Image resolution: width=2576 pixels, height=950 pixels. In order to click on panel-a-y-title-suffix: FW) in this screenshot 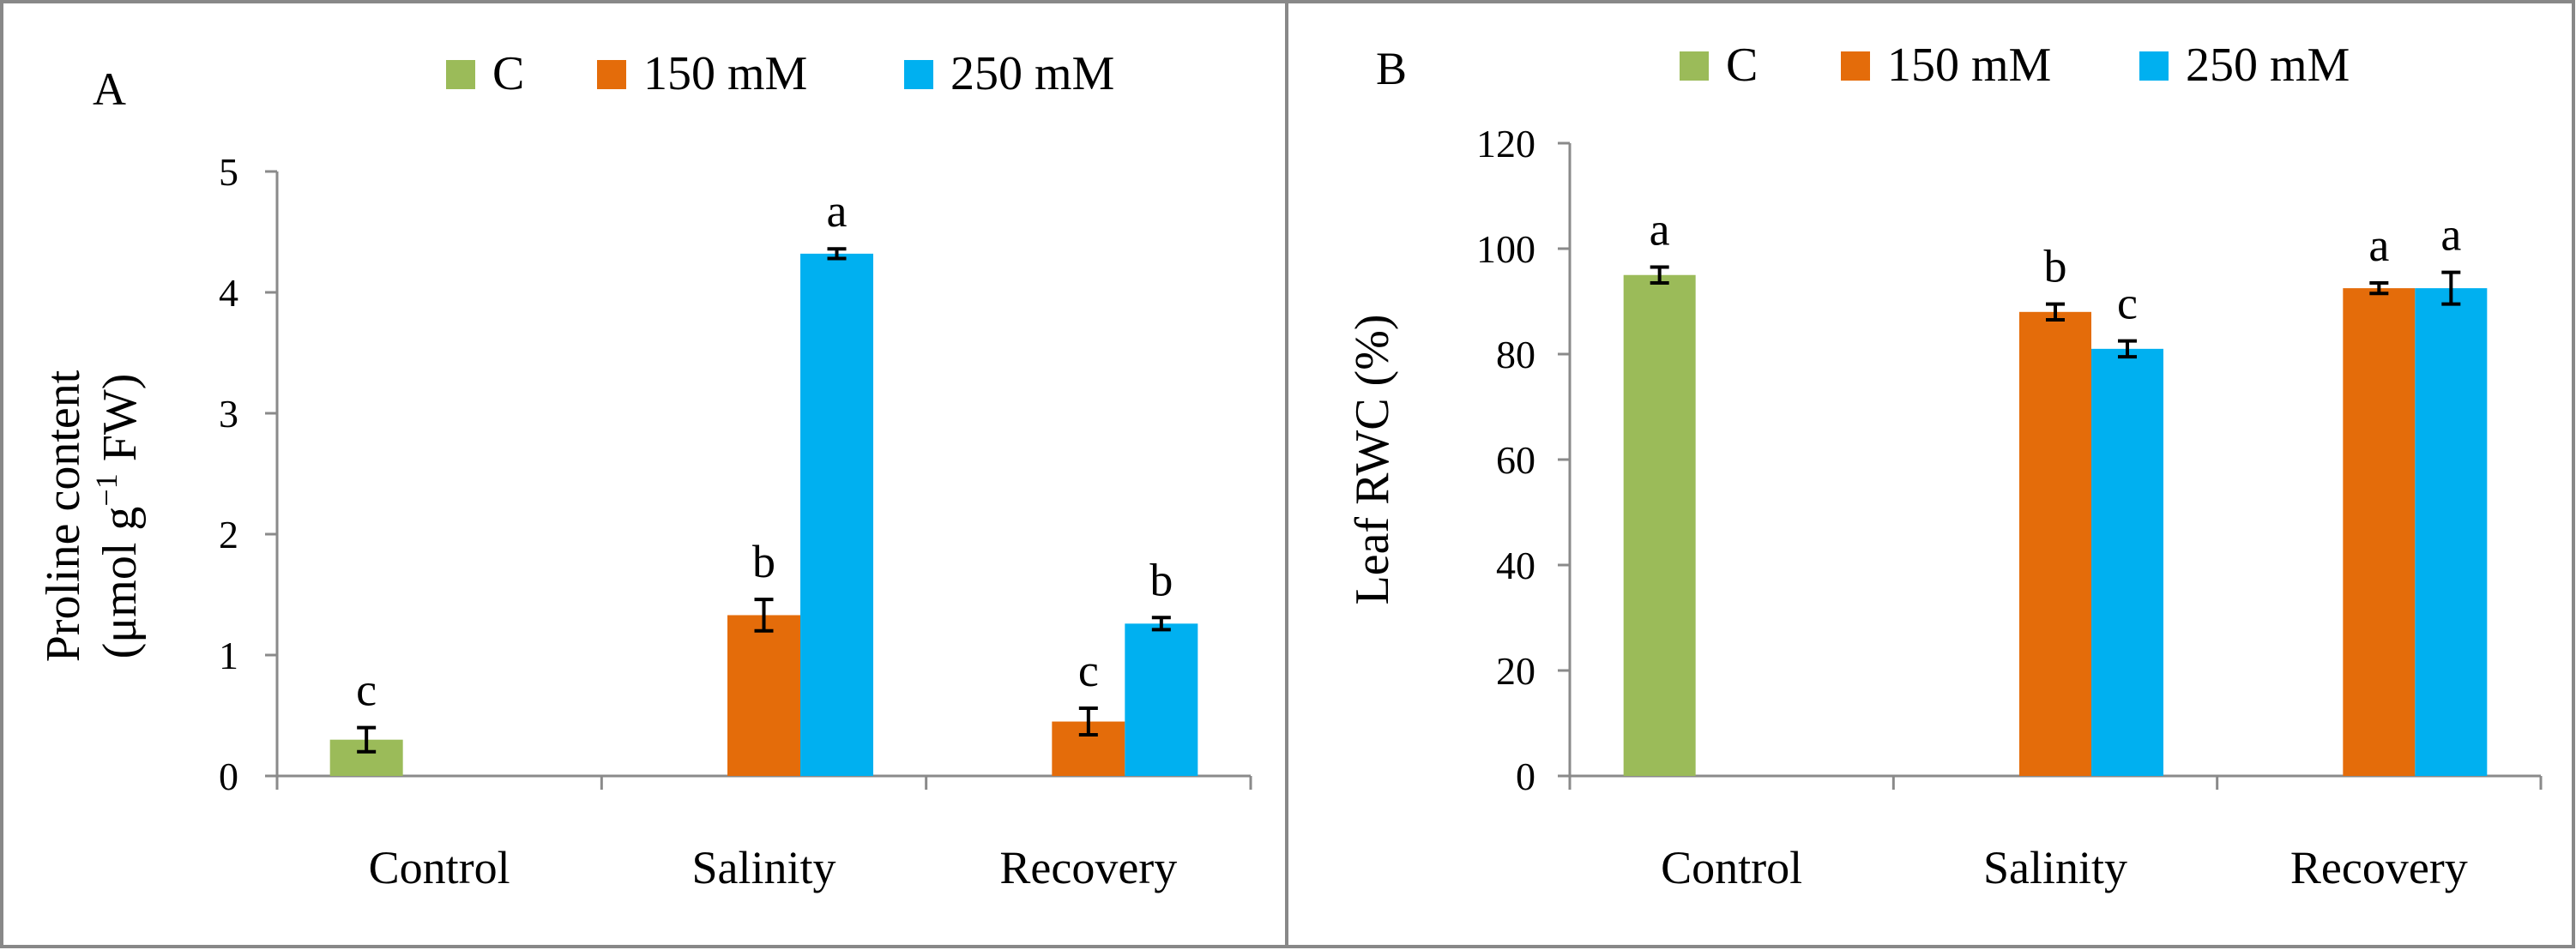, I will do `click(120, 424)`.